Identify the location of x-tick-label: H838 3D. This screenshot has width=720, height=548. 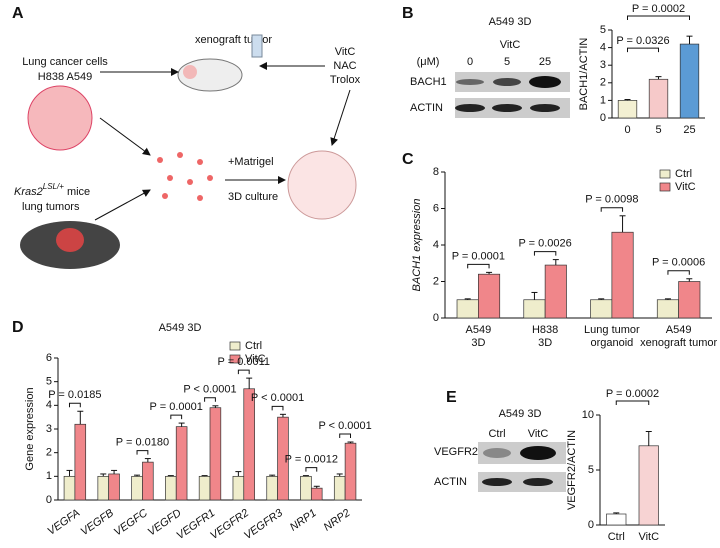
(545, 336).